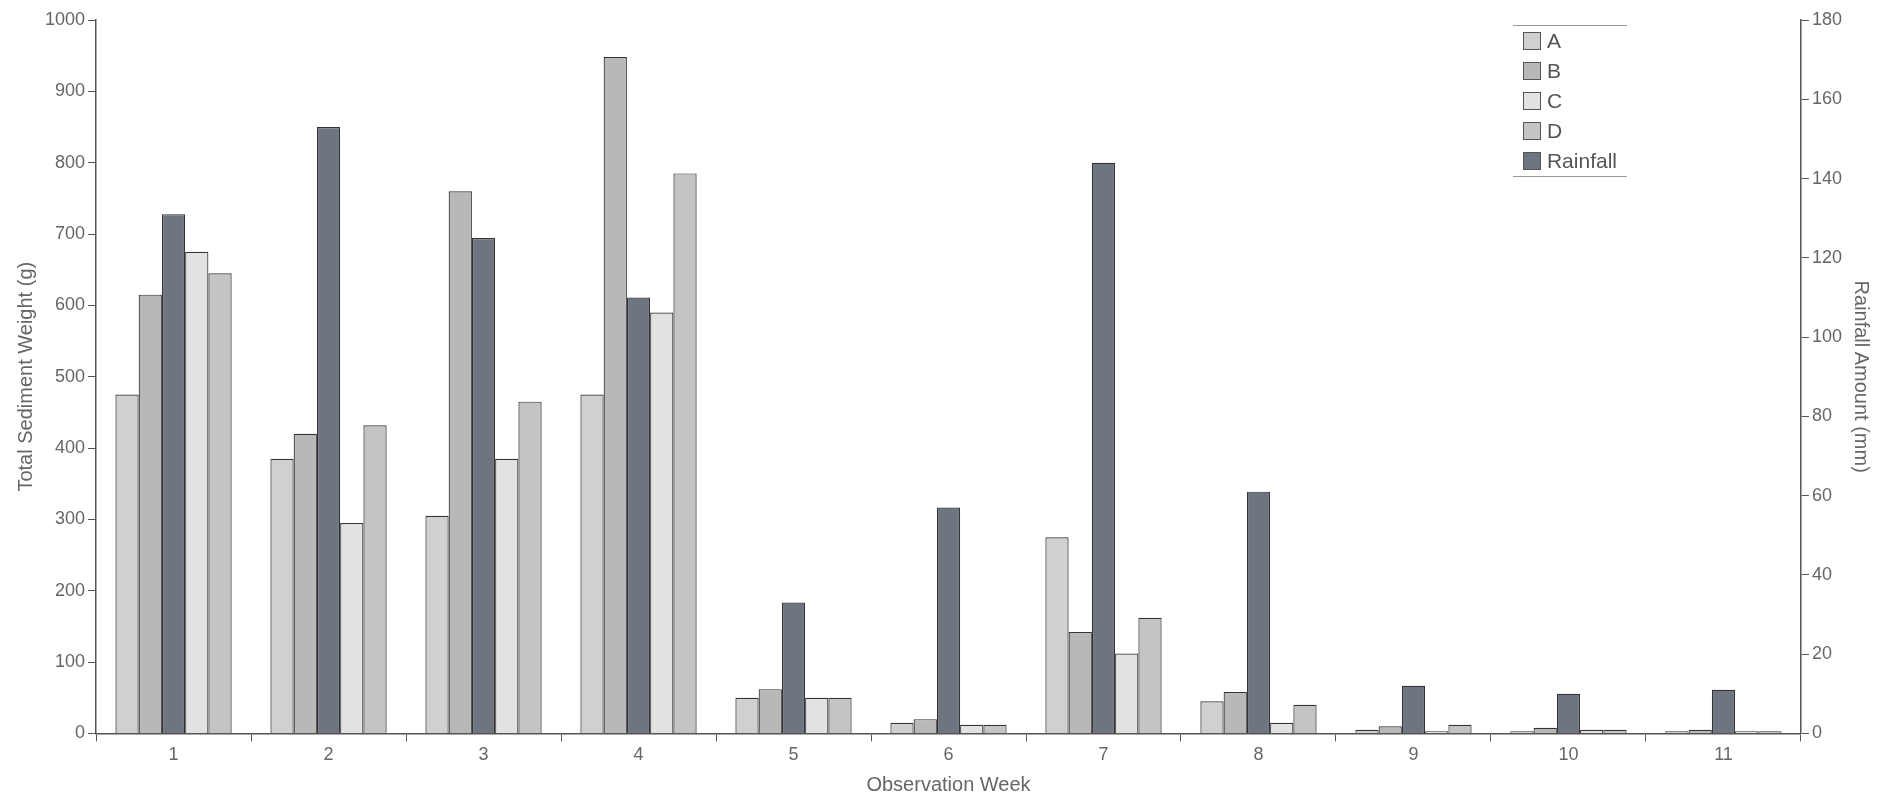 This screenshot has height=806, width=1887. I want to click on y-tick-label: 300, so click(70, 518).